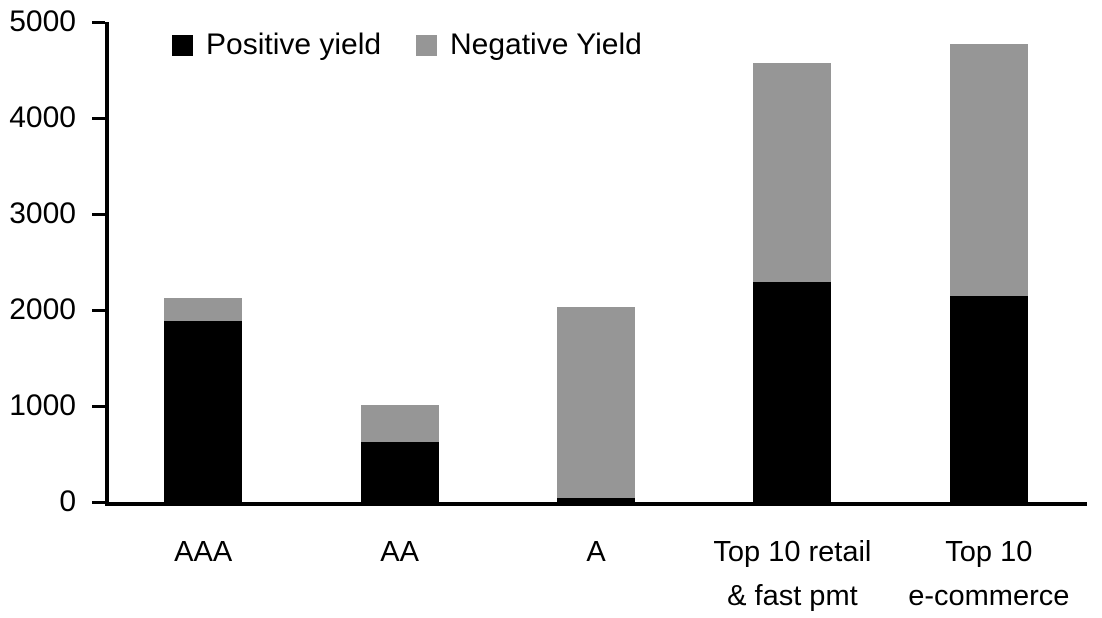  What do you see at coordinates (182, 45) in the screenshot?
I see `positive-yield-swatch-icon` at bounding box center [182, 45].